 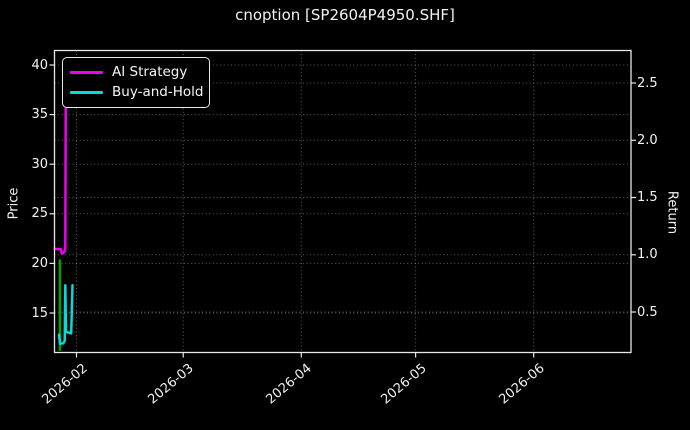 I want to click on chart-title: cnoption [SP2604P4950.SHF], so click(x=345, y=15).